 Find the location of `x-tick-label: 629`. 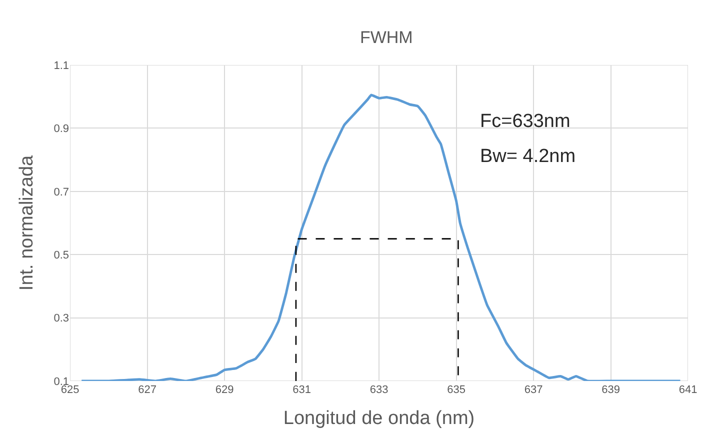

x-tick-label: 629 is located at coordinates (224, 390).